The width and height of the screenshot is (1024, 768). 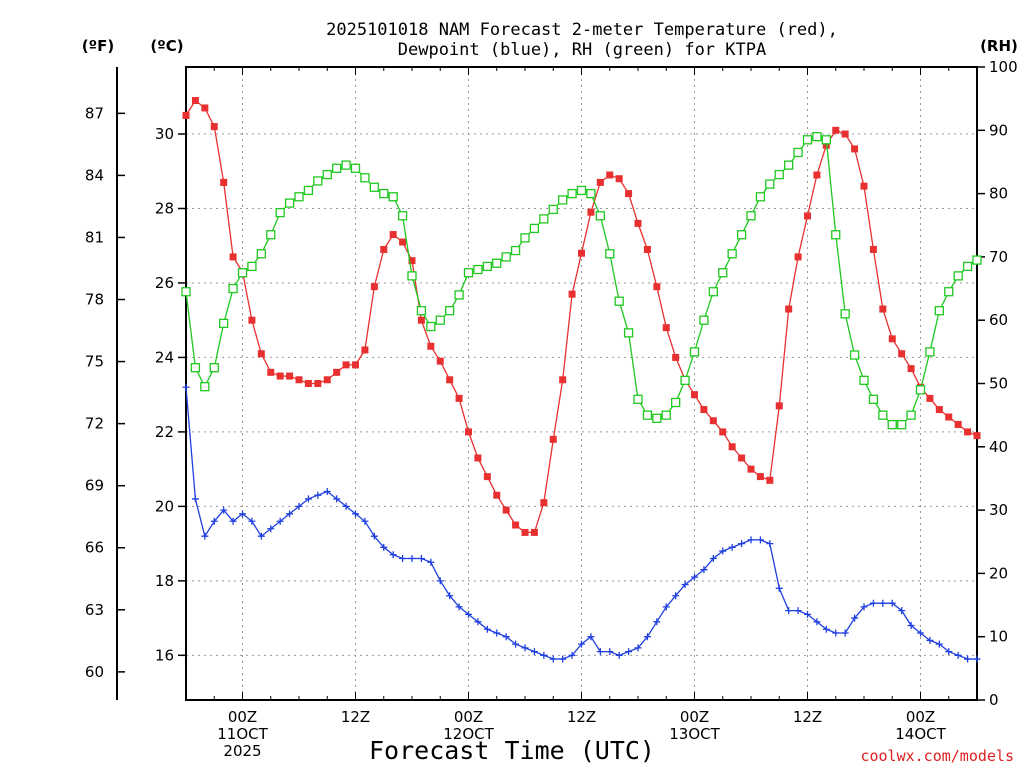 I want to click on fahrenheit-tick-label: 60, so click(x=94, y=672).